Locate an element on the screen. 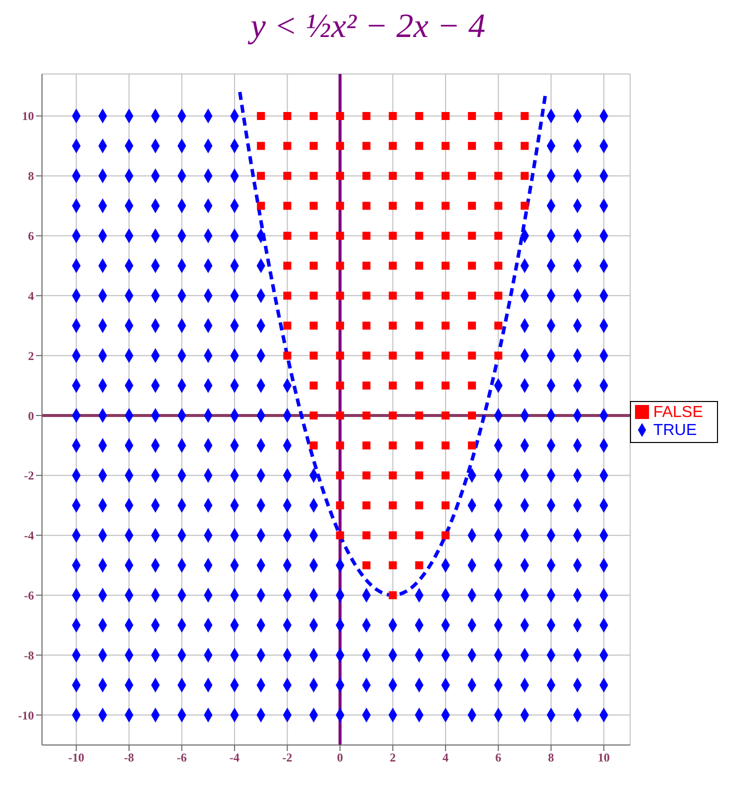 The width and height of the screenshot is (736, 789). y-tick-label: -6 is located at coordinates (29, 595).